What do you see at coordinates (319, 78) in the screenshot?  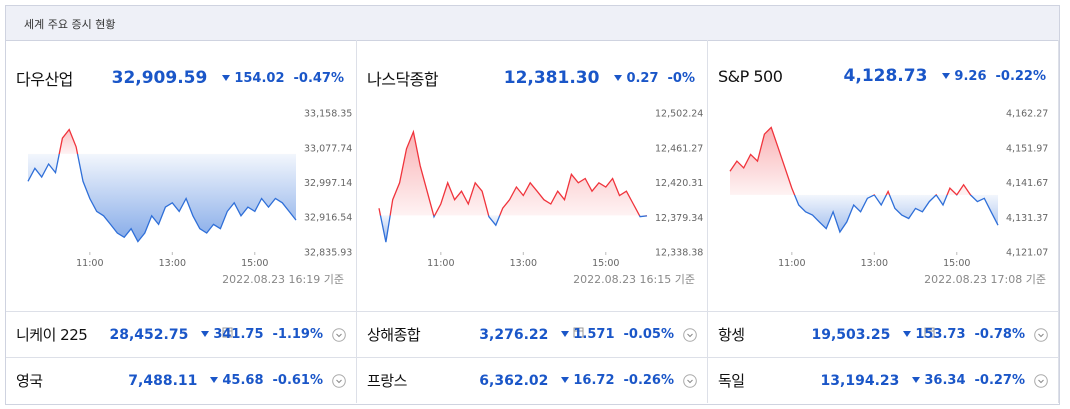 I see `change-percent: -0.47%` at bounding box center [319, 78].